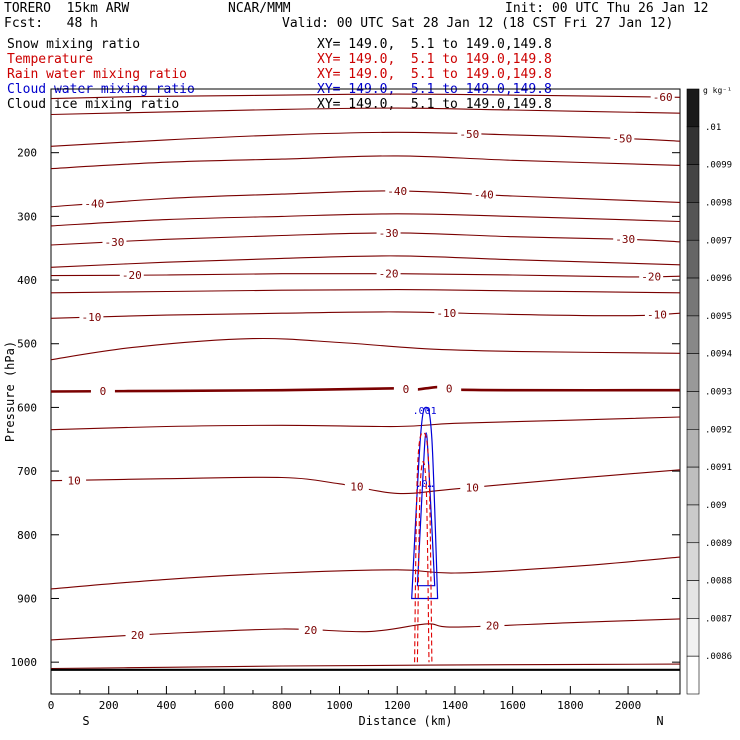  Describe the element at coordinates (434, 44) in the screenshot. I see `field-xy-snow: XY= 149.0, 5.1 to 149.0,149.8` at that location.